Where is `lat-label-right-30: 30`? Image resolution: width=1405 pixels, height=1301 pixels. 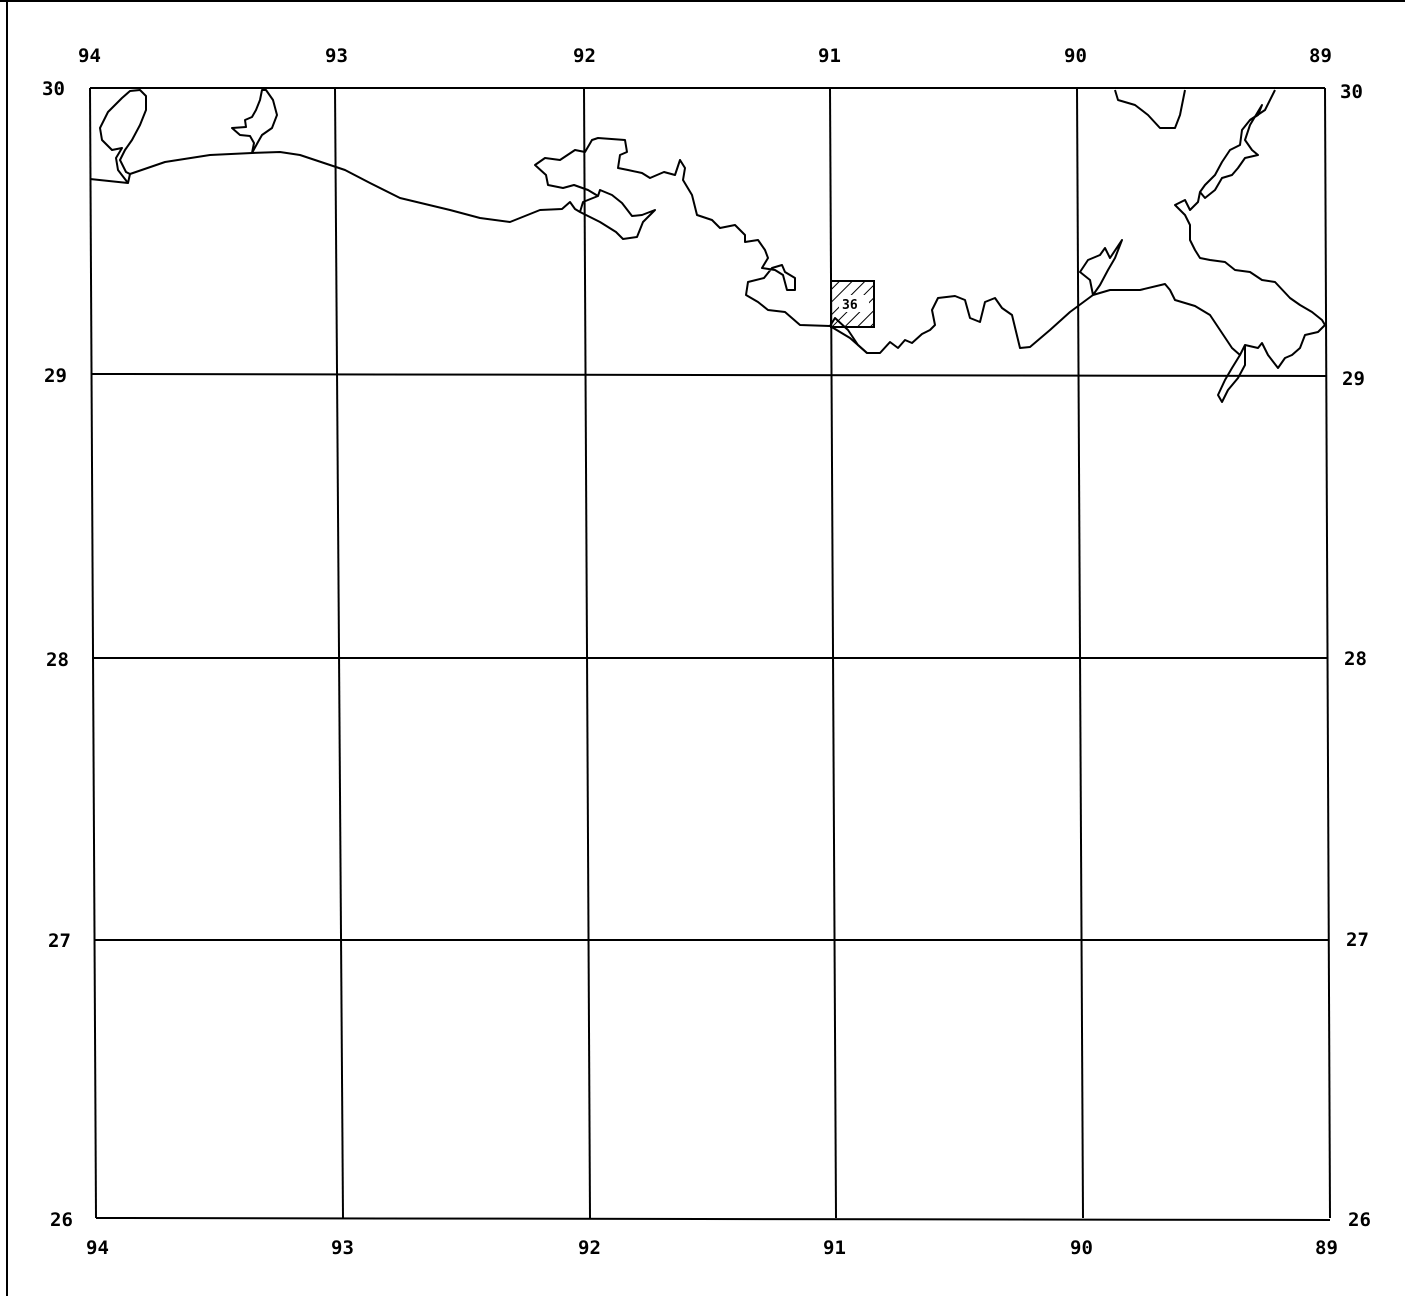
lat-label-right-30: 30 is located at coordinates (1351, 92).